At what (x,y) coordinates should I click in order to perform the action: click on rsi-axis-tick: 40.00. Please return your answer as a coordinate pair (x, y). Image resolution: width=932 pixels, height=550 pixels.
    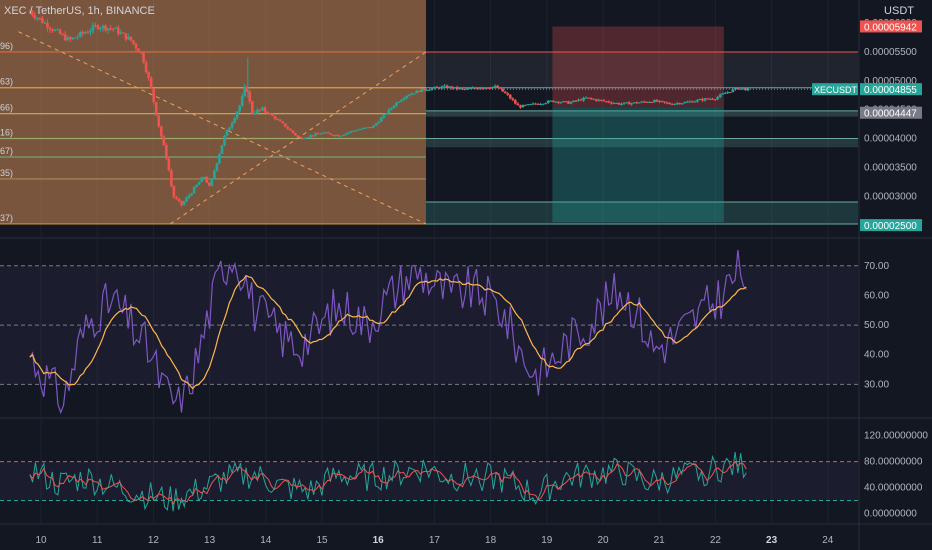
    Looking at the image, I should click on (876, 355).